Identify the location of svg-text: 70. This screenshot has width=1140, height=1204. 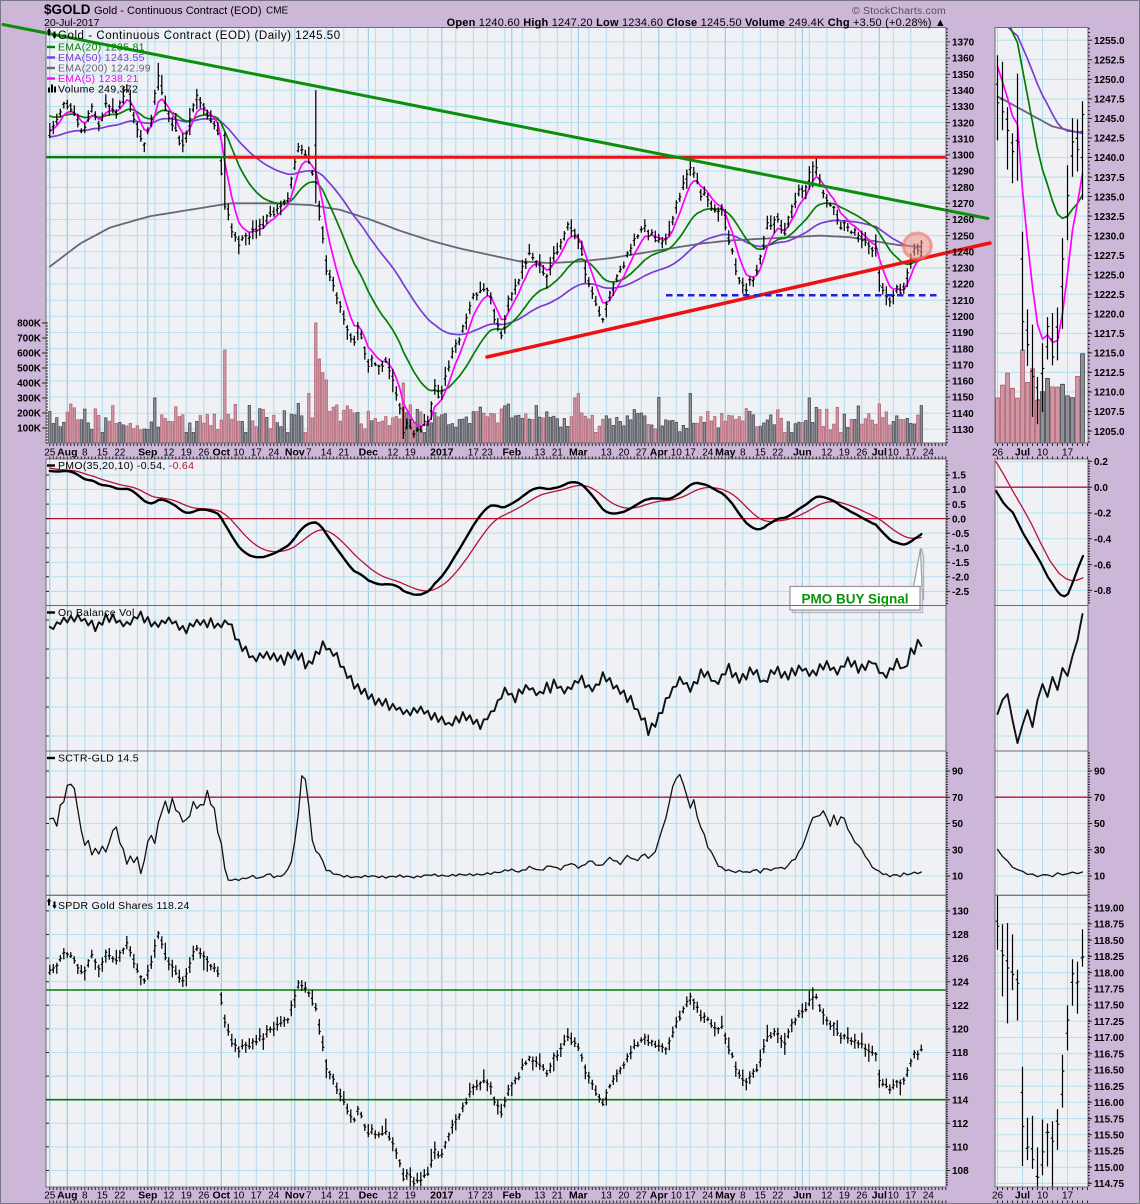
(958, 798).